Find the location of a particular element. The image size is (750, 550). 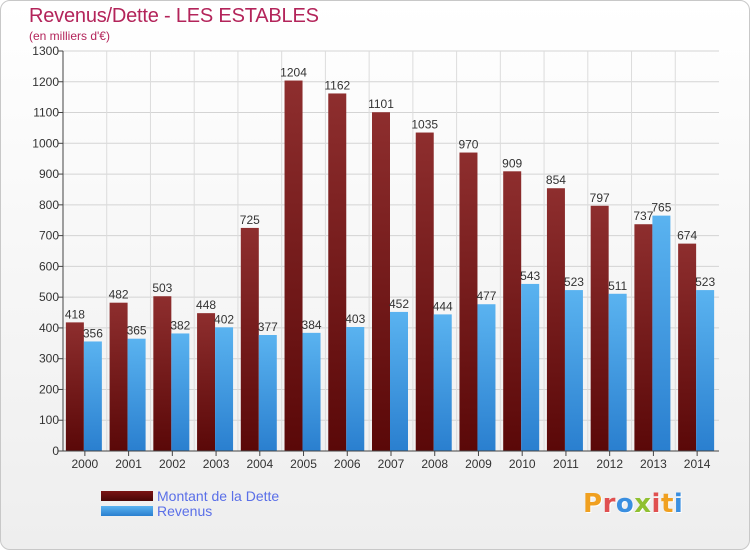

chart-subtitle: (en milliers d'€) is located at coordinates (69, 36).